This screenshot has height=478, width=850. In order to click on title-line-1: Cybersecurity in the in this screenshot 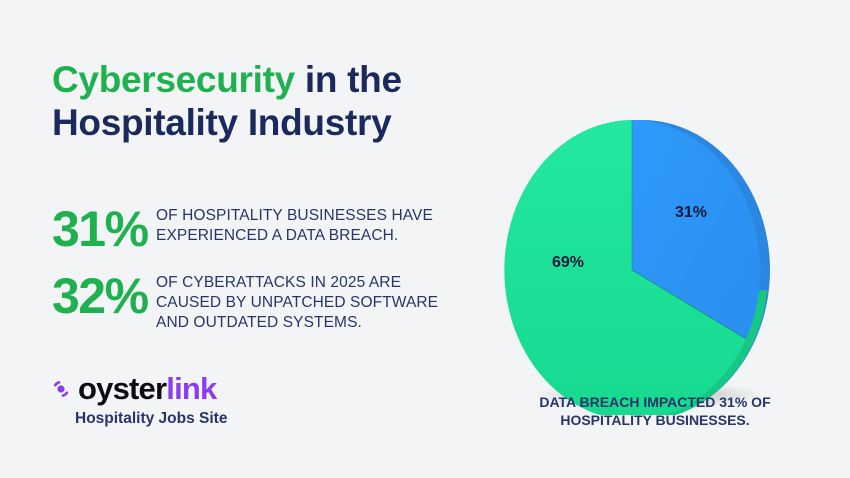, I will do `click(227, 79)`.